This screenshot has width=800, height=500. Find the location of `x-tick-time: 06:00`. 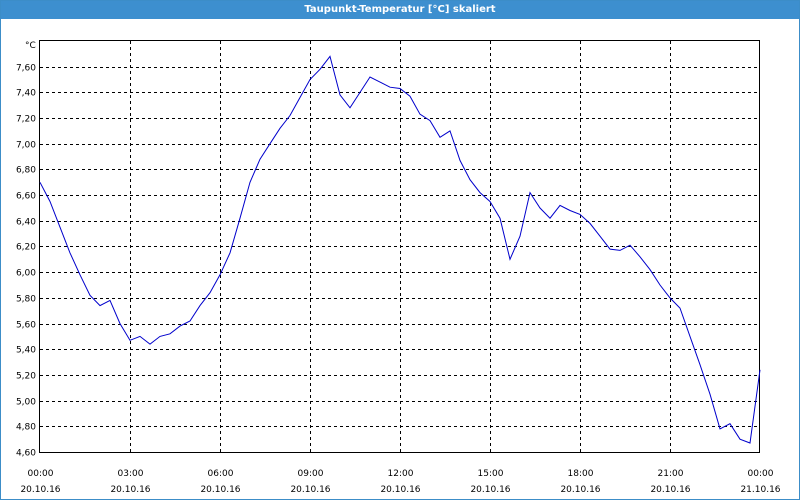

x-tick-time: 06:00 is located at coordinates (221, 474).